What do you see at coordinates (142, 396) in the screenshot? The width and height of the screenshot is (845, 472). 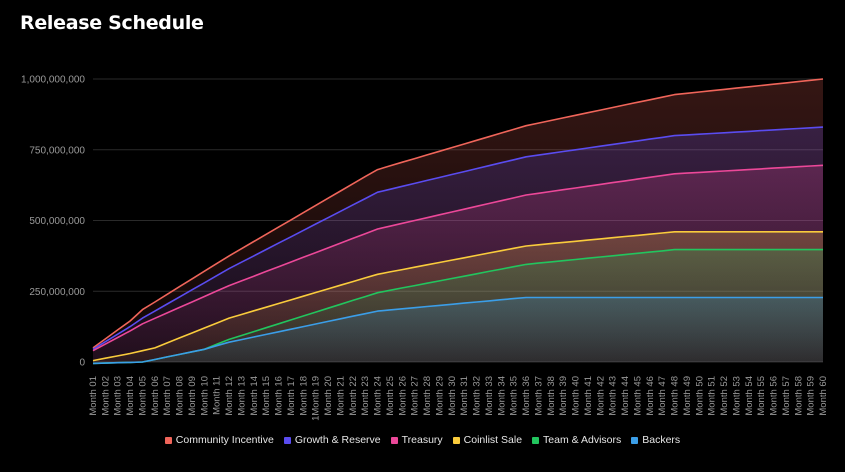 I see `x-tick-label: Month 05` at bounding box center [142, 396].